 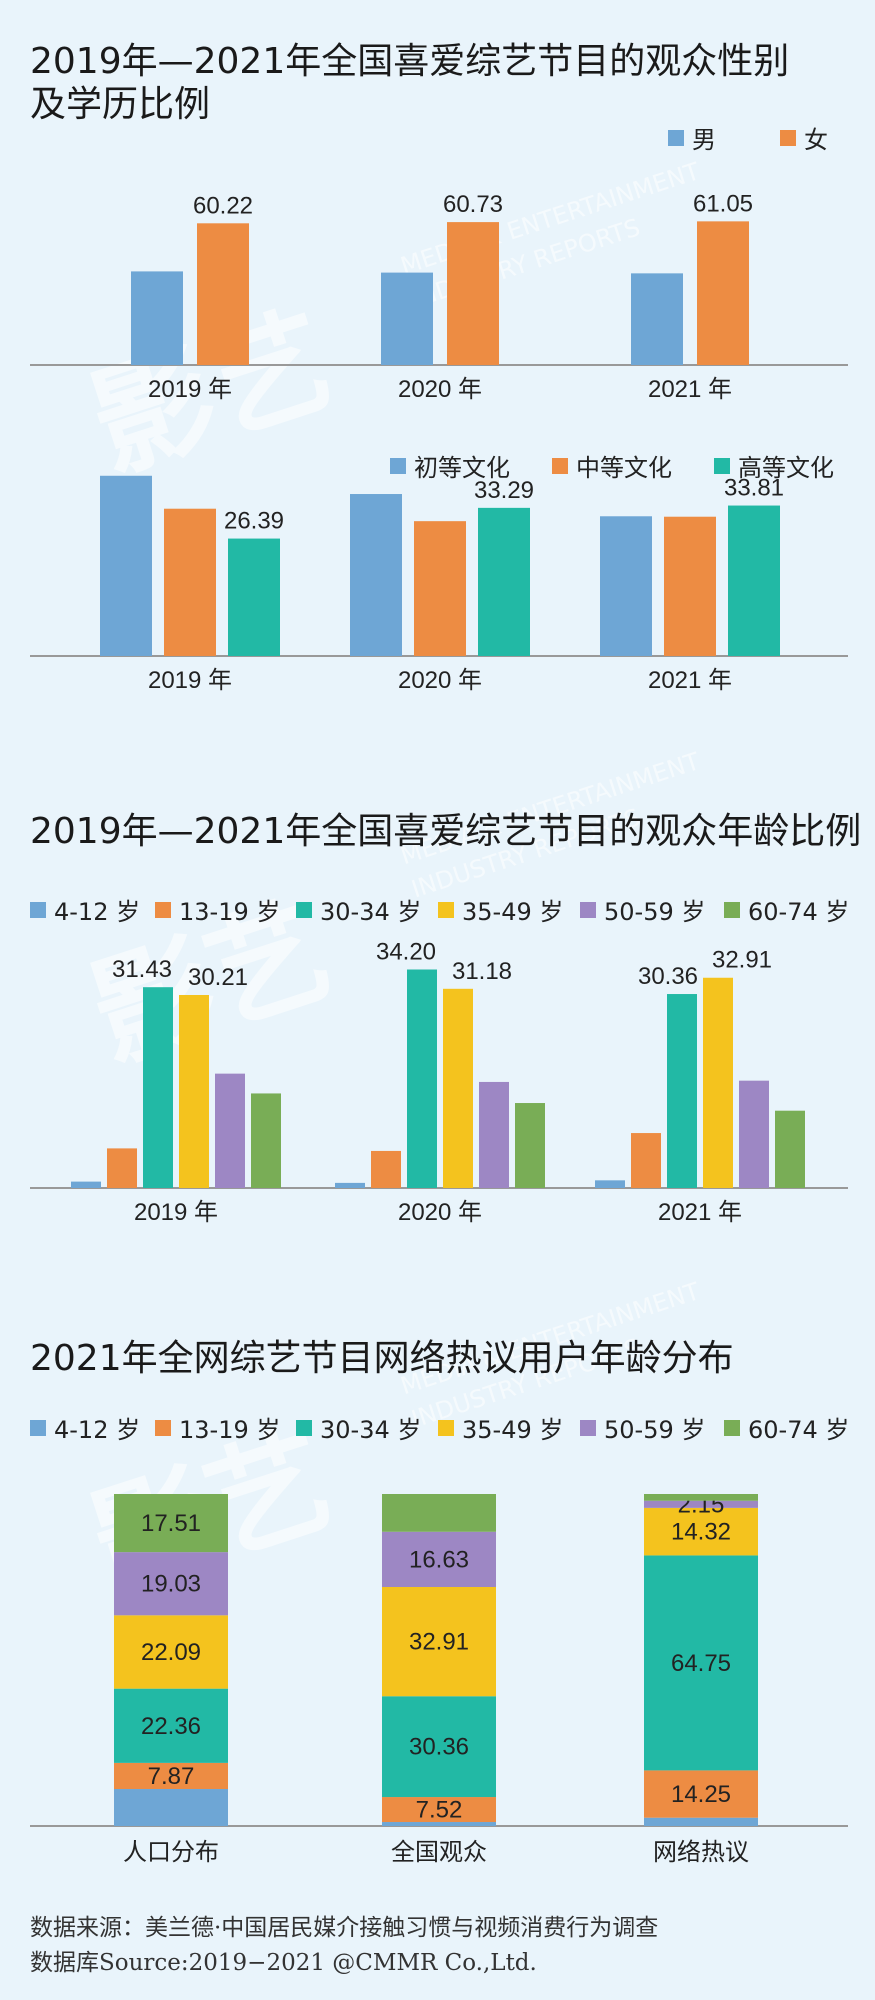 What do you see at coordinates (283, 1963) in the screenshot?
I see `source-line-2: 数据库Source:2019−2021 @CMMR Co.,Ltd.` at bounding box center [283, 1963].